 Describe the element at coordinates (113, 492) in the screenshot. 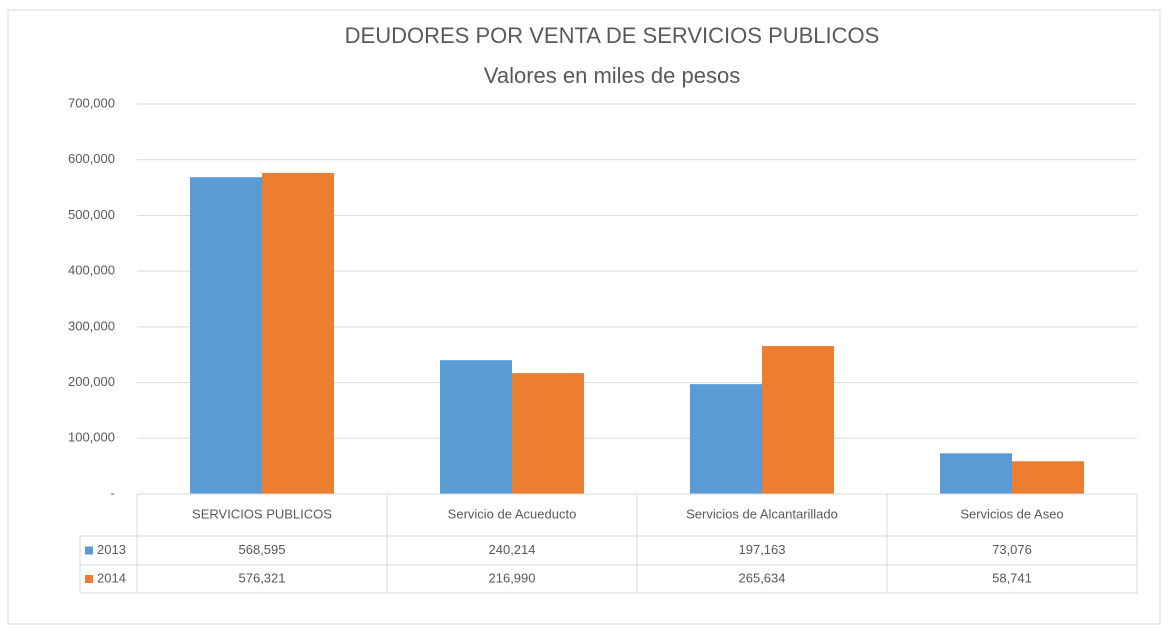

I see `y-tick-label: -` at that location.